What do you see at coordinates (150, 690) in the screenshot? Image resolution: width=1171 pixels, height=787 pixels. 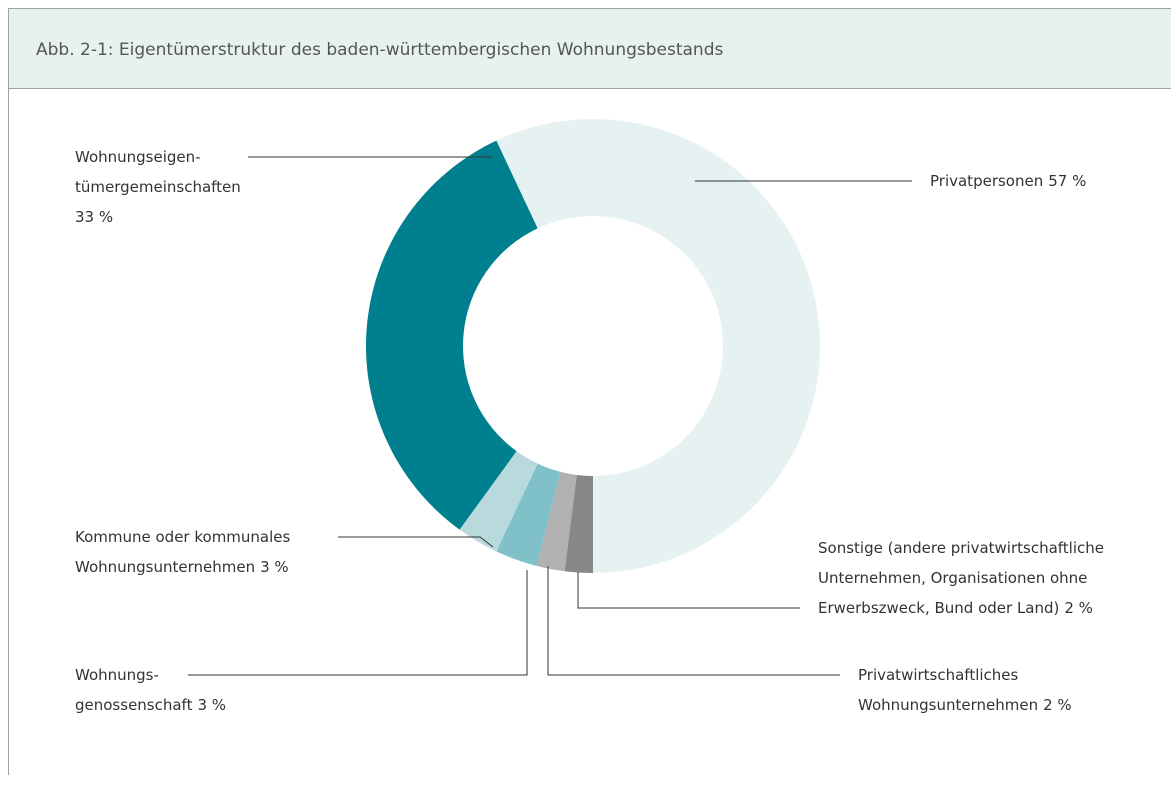 I see `slice-label: Wohnungs-genossenschaft 3 %` at bounding box center [150, 690].